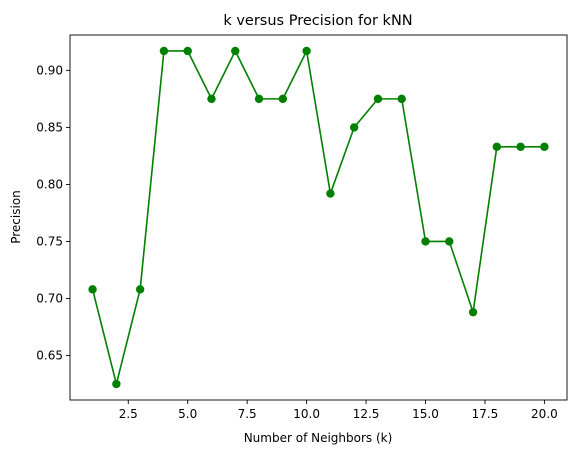  Describe the element at coordinates (49, 241) in the screenshot. I see `y-tick-label: 0.75` at that location.